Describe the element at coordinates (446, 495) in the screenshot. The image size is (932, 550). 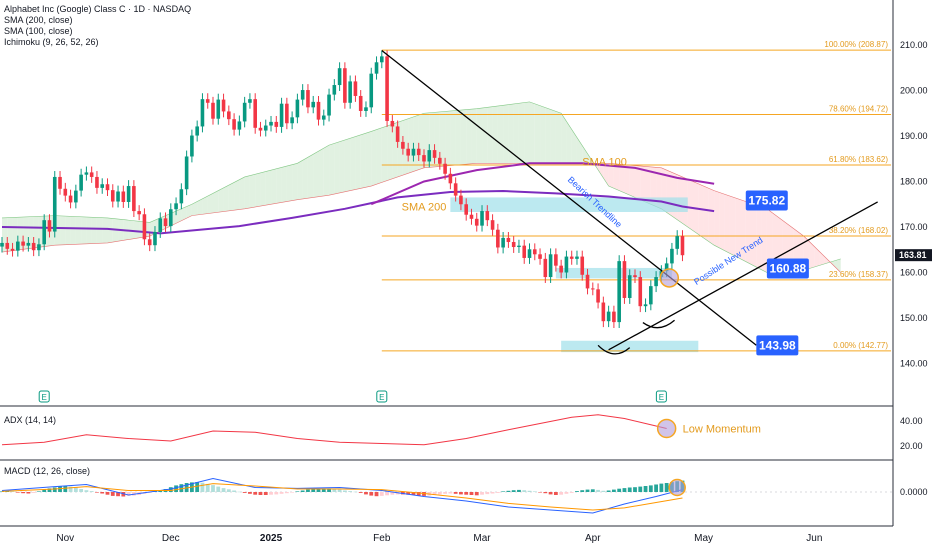
I see `macd-pane` at that location.